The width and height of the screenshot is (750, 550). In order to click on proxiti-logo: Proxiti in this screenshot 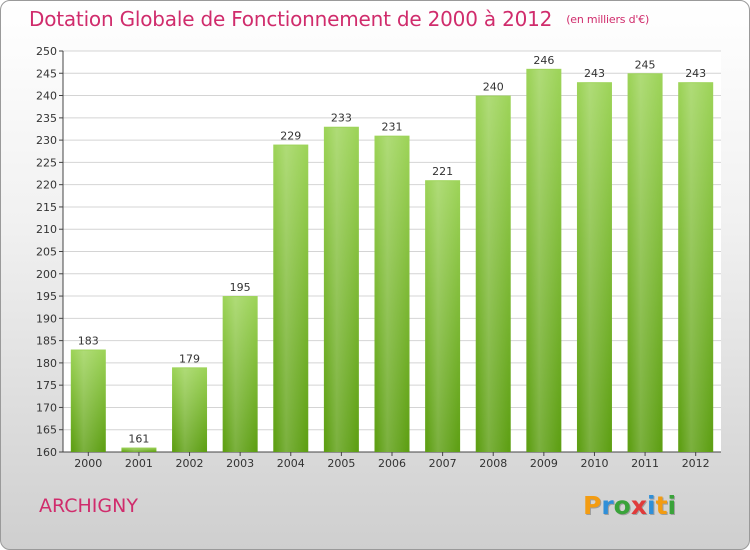, I will do `click(629, 505)`.